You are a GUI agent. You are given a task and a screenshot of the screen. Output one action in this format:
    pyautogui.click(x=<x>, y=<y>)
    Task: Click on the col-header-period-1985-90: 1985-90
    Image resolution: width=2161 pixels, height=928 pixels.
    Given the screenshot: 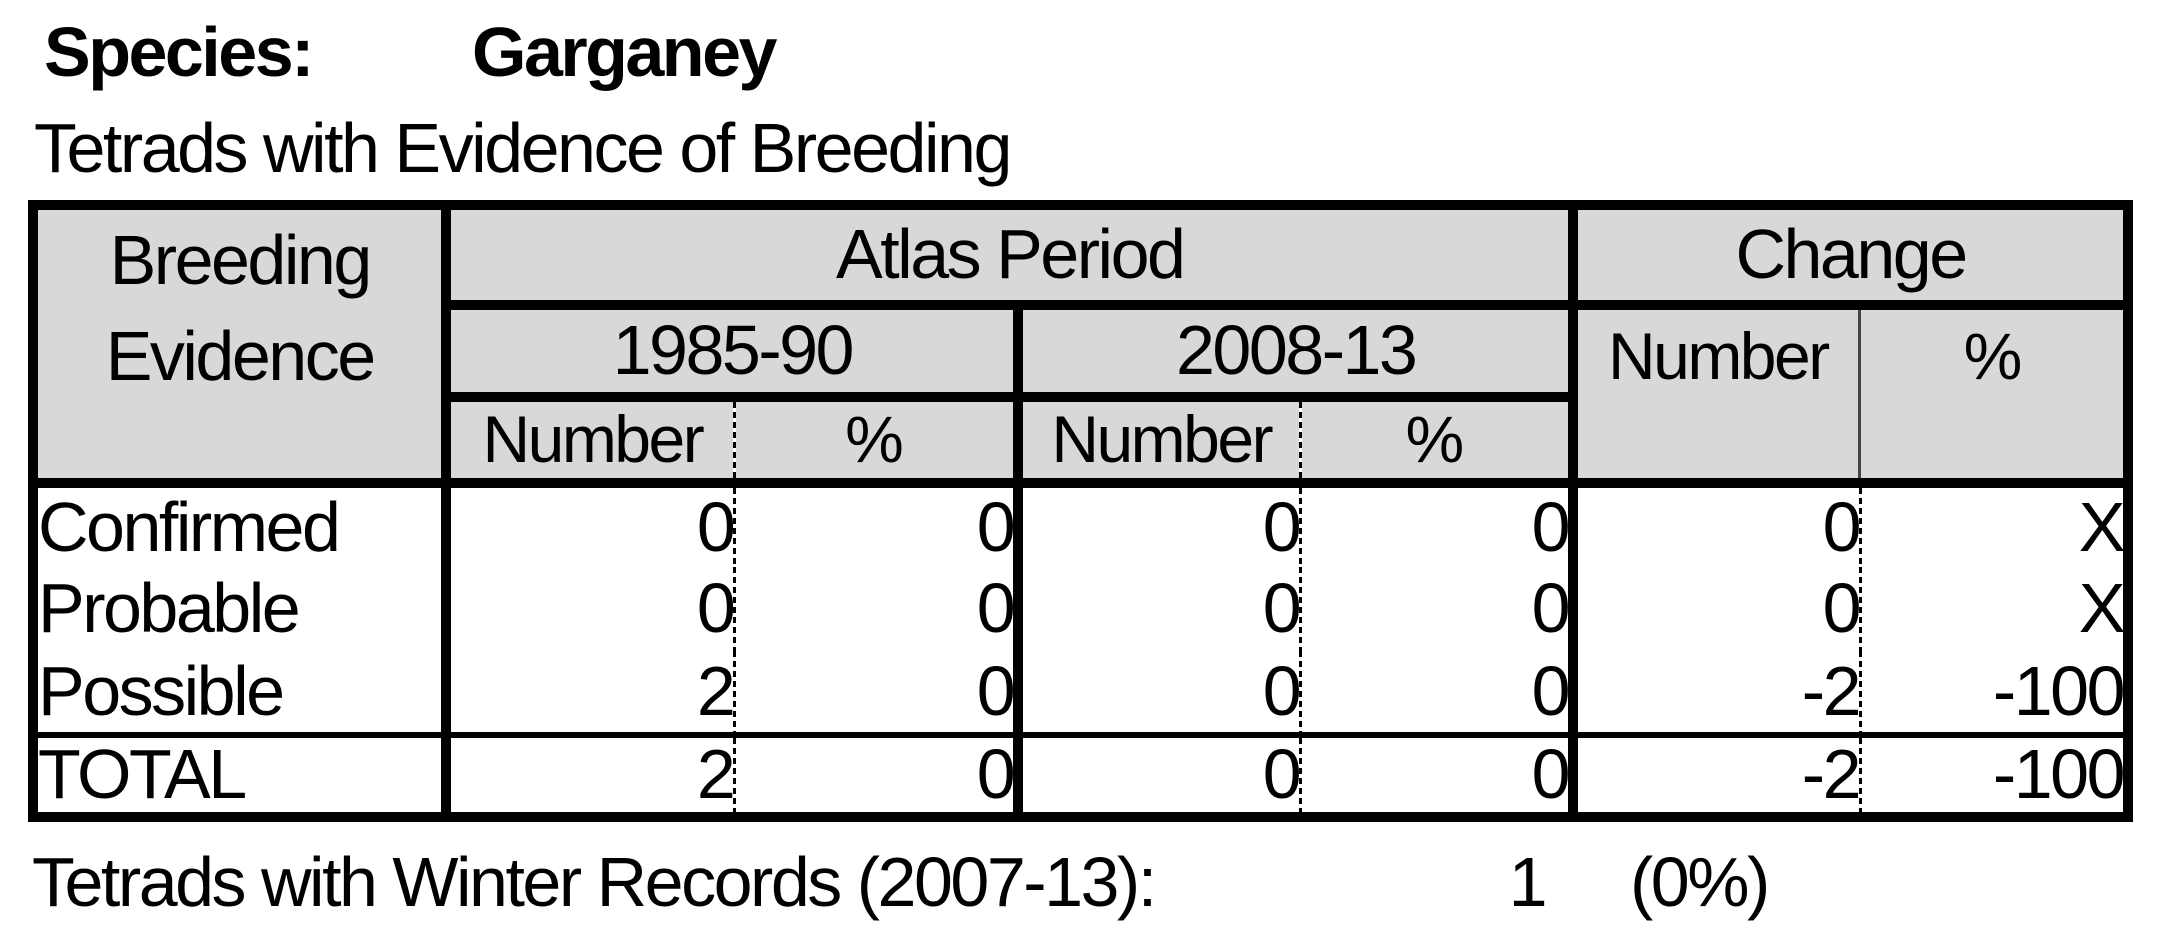 What is the action you would take?
    pyautogui.click(x=735, y=353)
    